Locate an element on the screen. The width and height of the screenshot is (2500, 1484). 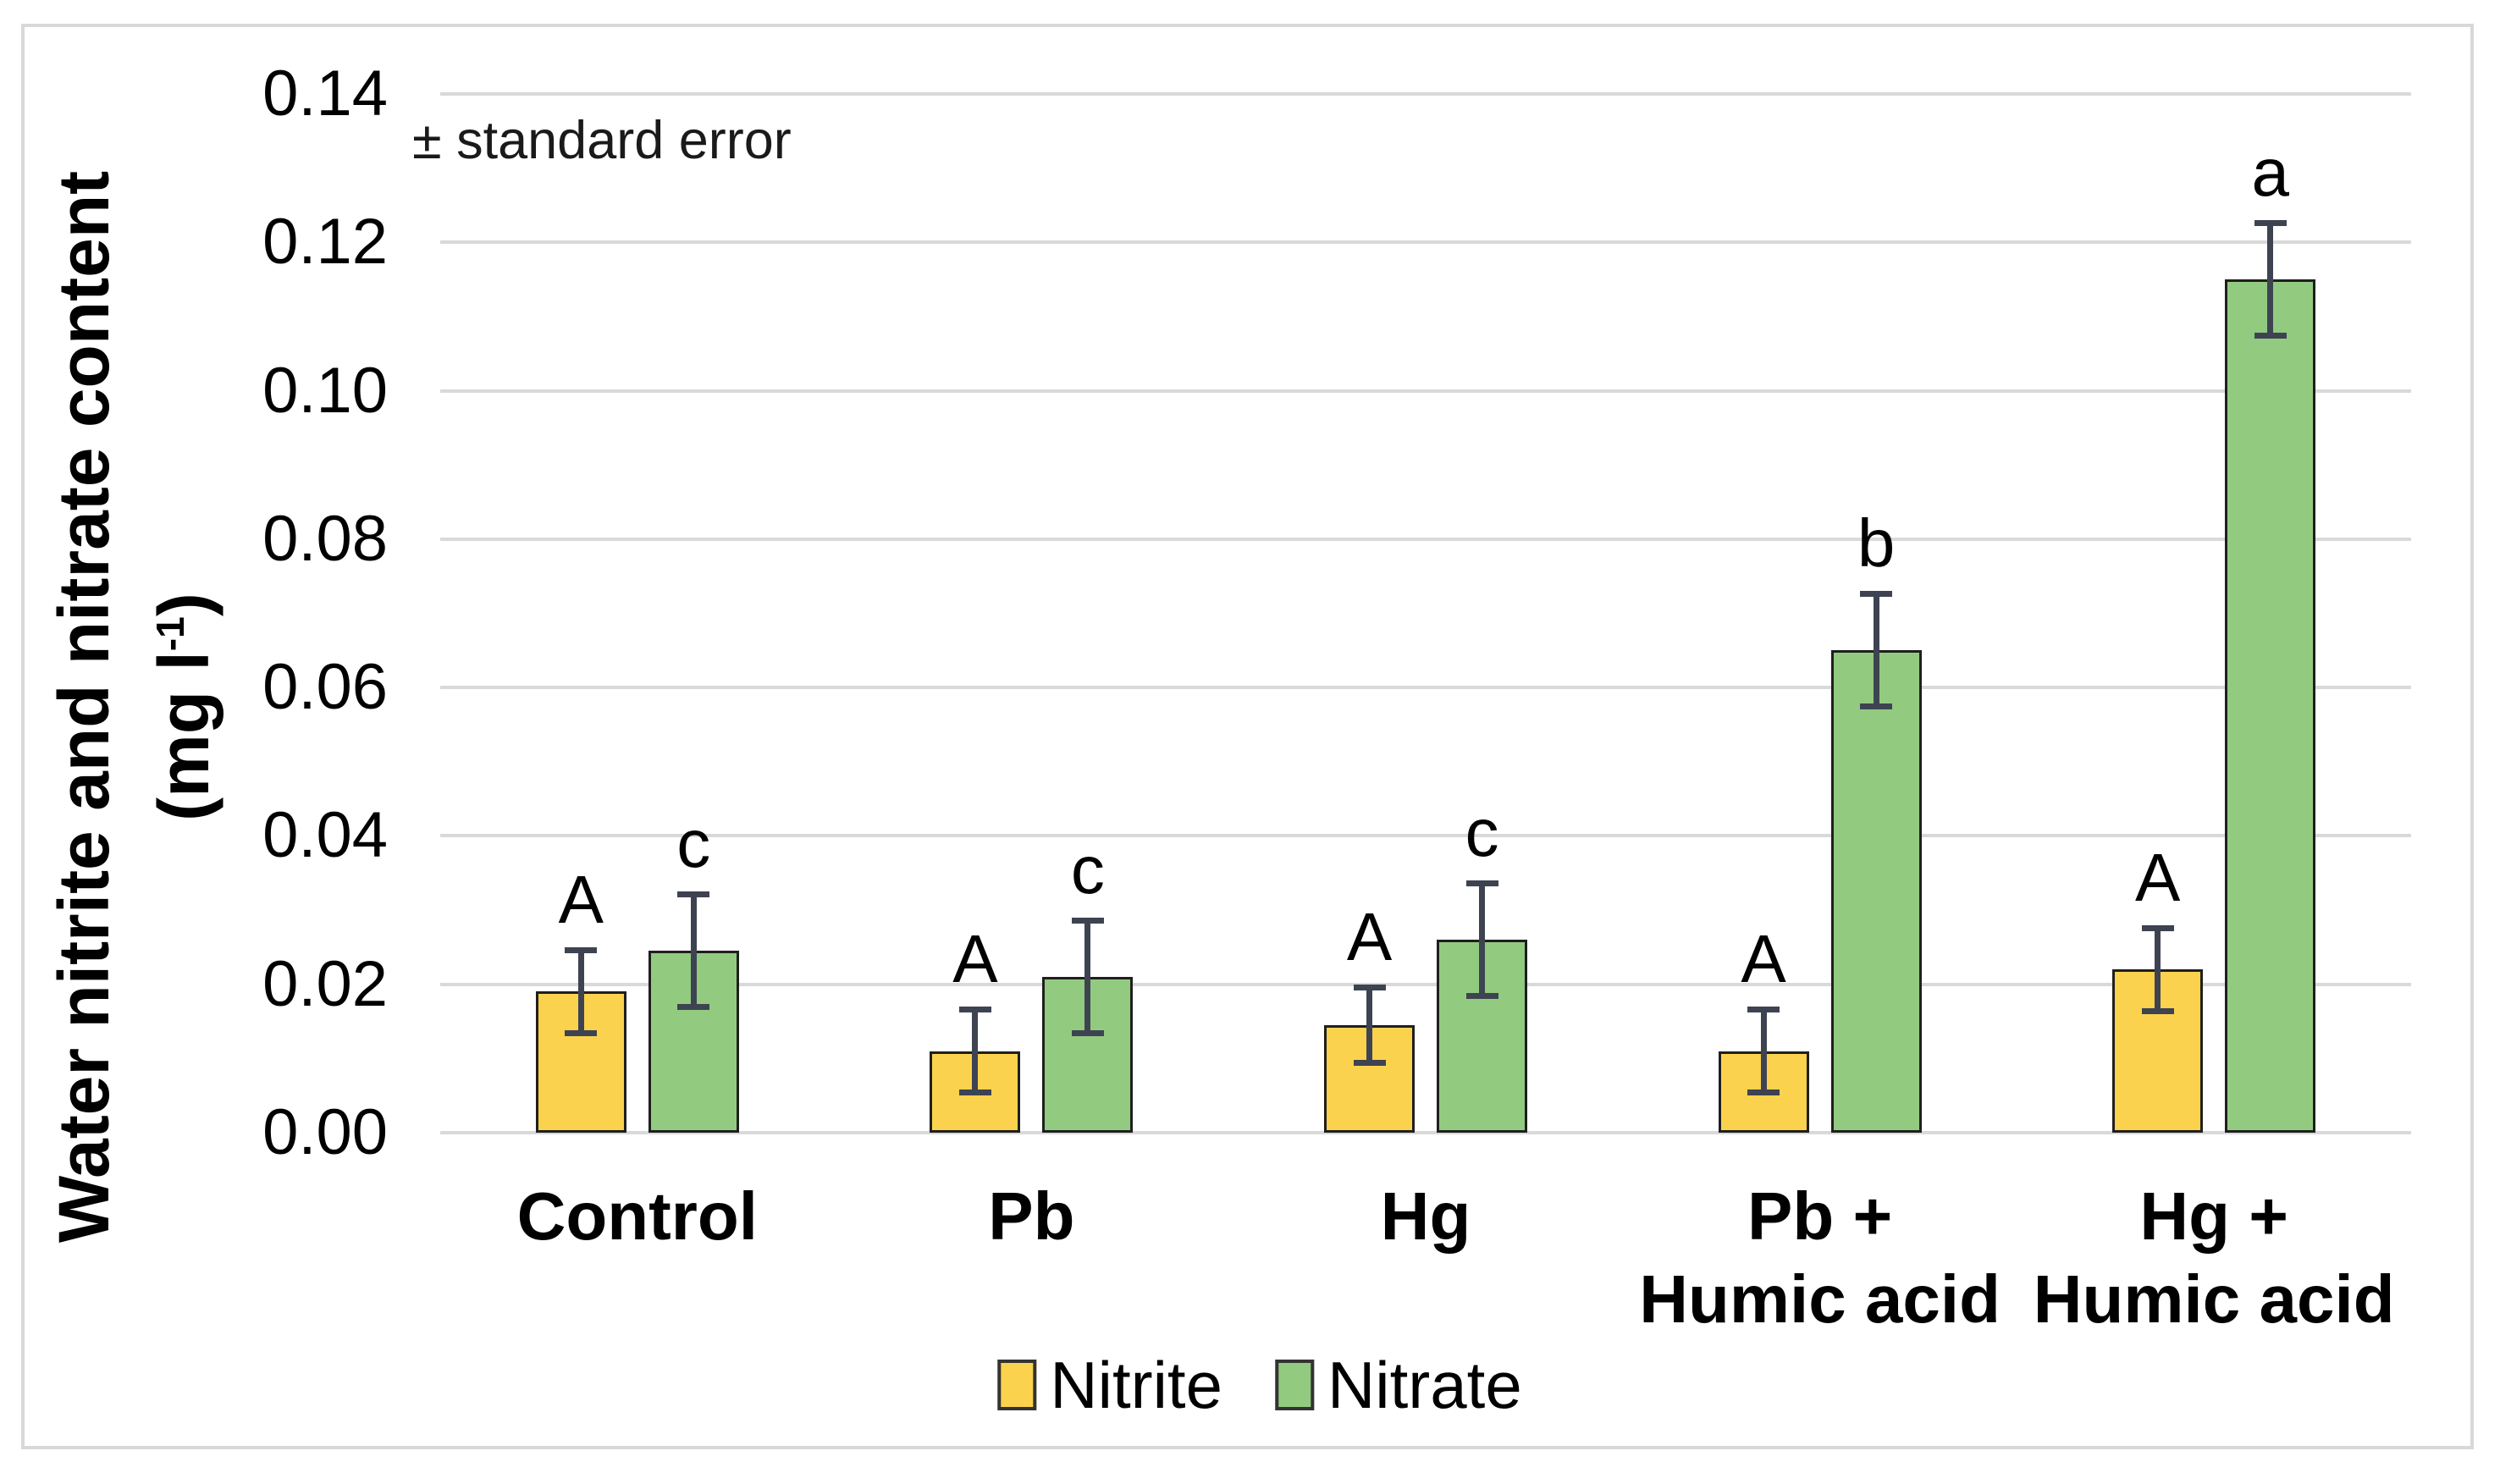
significance-letter-nitrate-4: a is located at coordinates (2270, 172).